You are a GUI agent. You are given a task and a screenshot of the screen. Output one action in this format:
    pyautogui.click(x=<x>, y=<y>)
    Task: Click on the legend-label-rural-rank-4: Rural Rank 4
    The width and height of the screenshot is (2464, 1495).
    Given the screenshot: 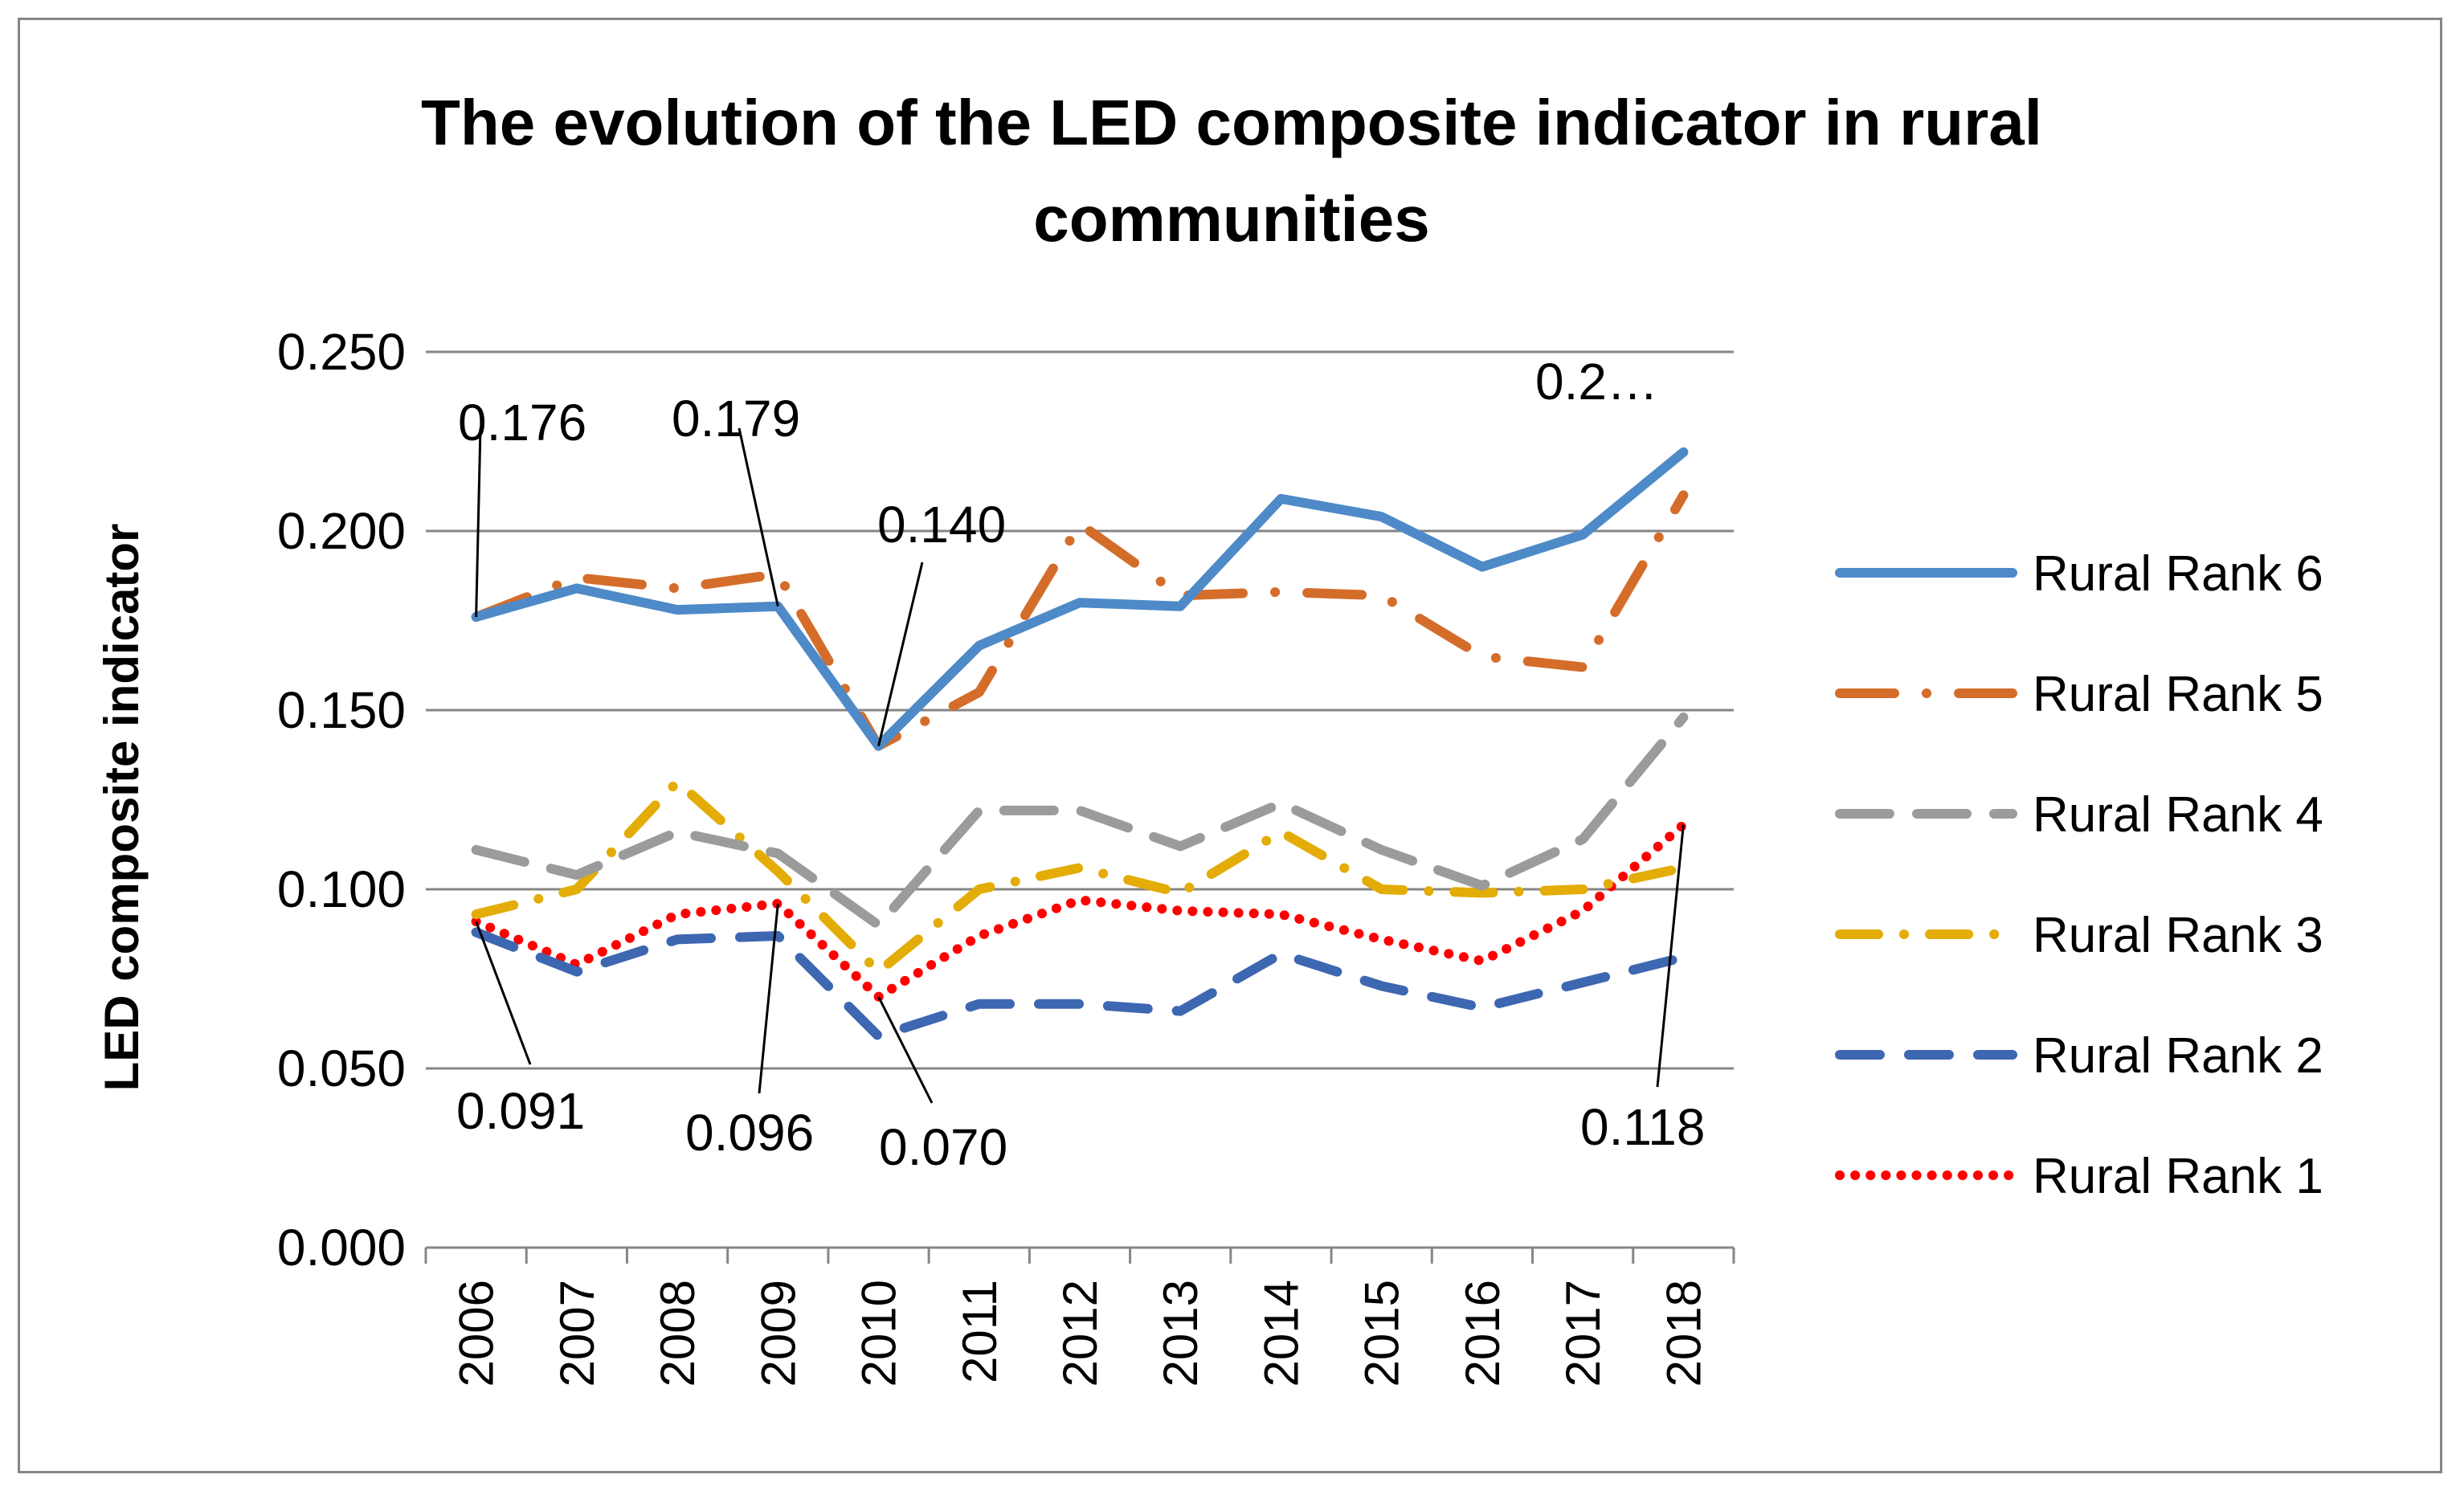 What is the action you would take?
    pyautogui.click(x=2178, y=815)
    